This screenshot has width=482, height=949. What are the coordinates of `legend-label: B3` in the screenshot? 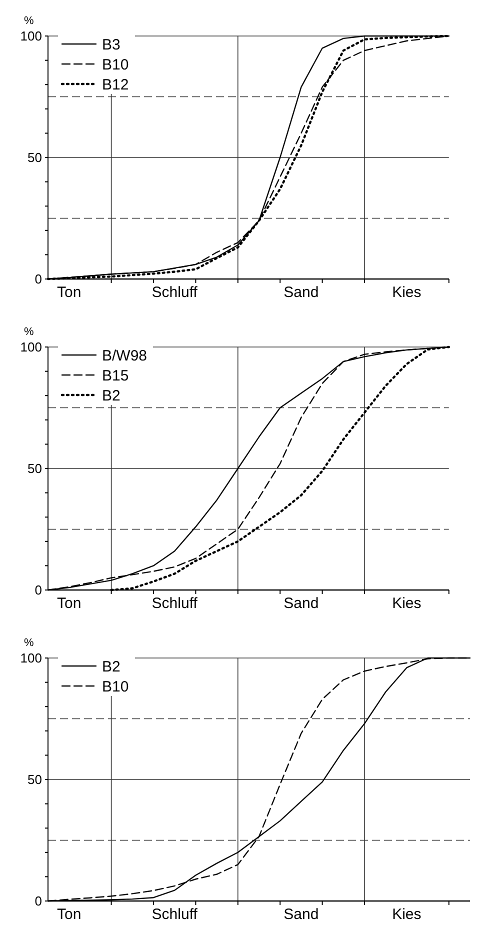 It's located at (111, 45).